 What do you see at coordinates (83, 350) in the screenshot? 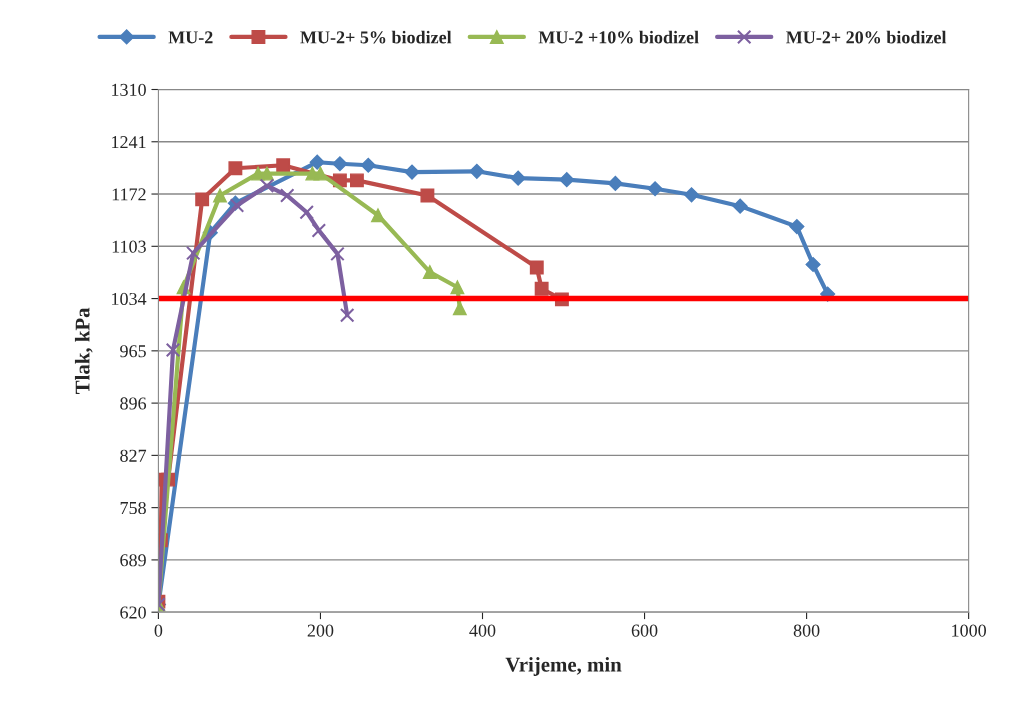
I see `y-axis-title: Tlak, kPa` at bounding box center [83, 350].